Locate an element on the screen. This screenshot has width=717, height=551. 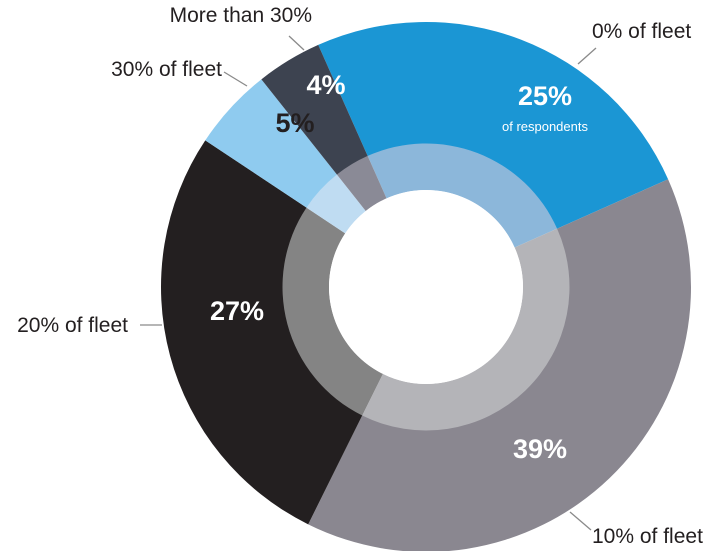
leader-line-10pct-of-fleet is located at coordinates (580, 521).